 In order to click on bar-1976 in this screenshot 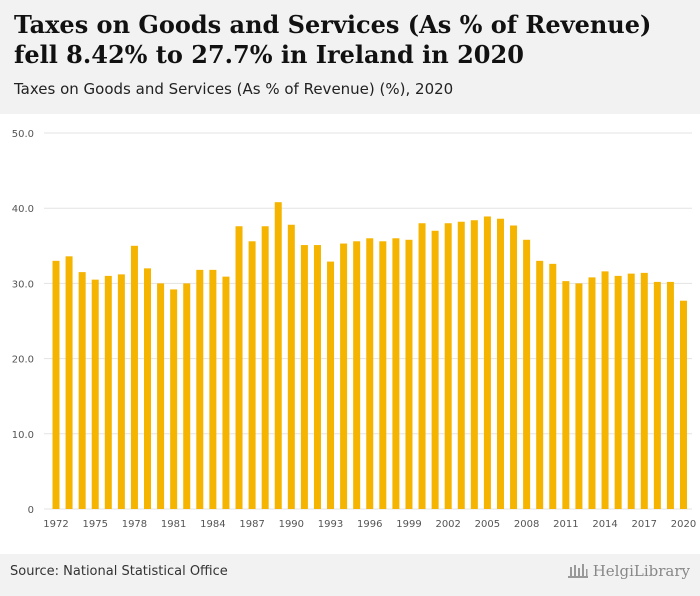, I will do `click(108, 392)`.